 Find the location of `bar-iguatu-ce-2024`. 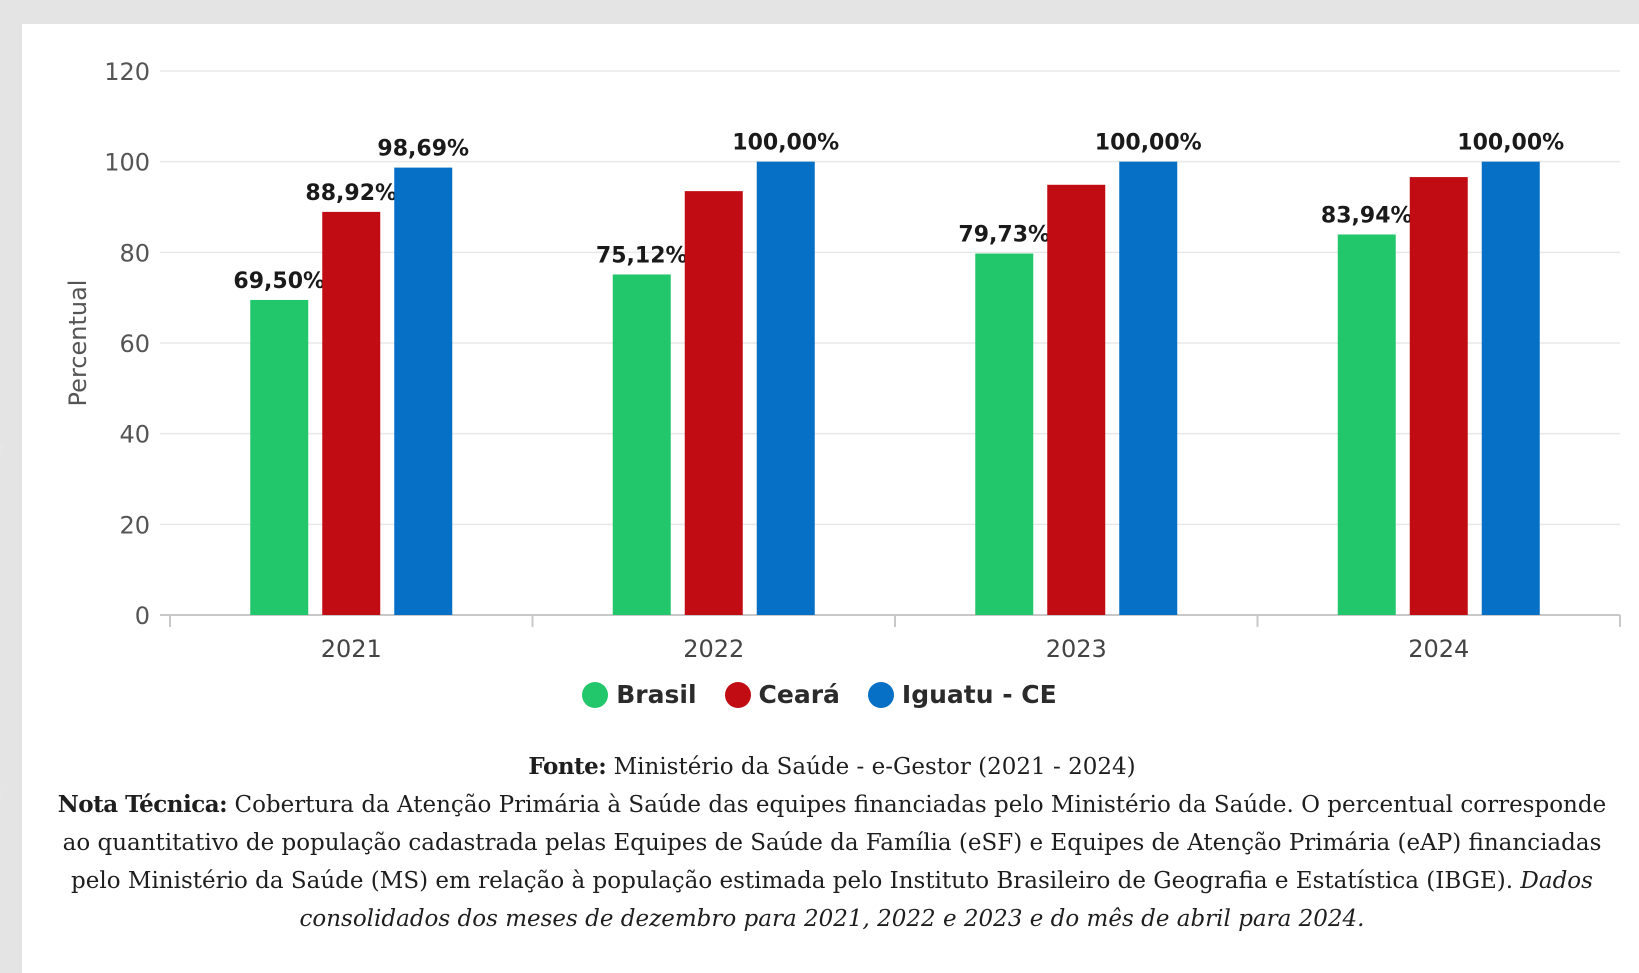

bar-iguatu-ce-2024 is located at coordinates (1510, 388).